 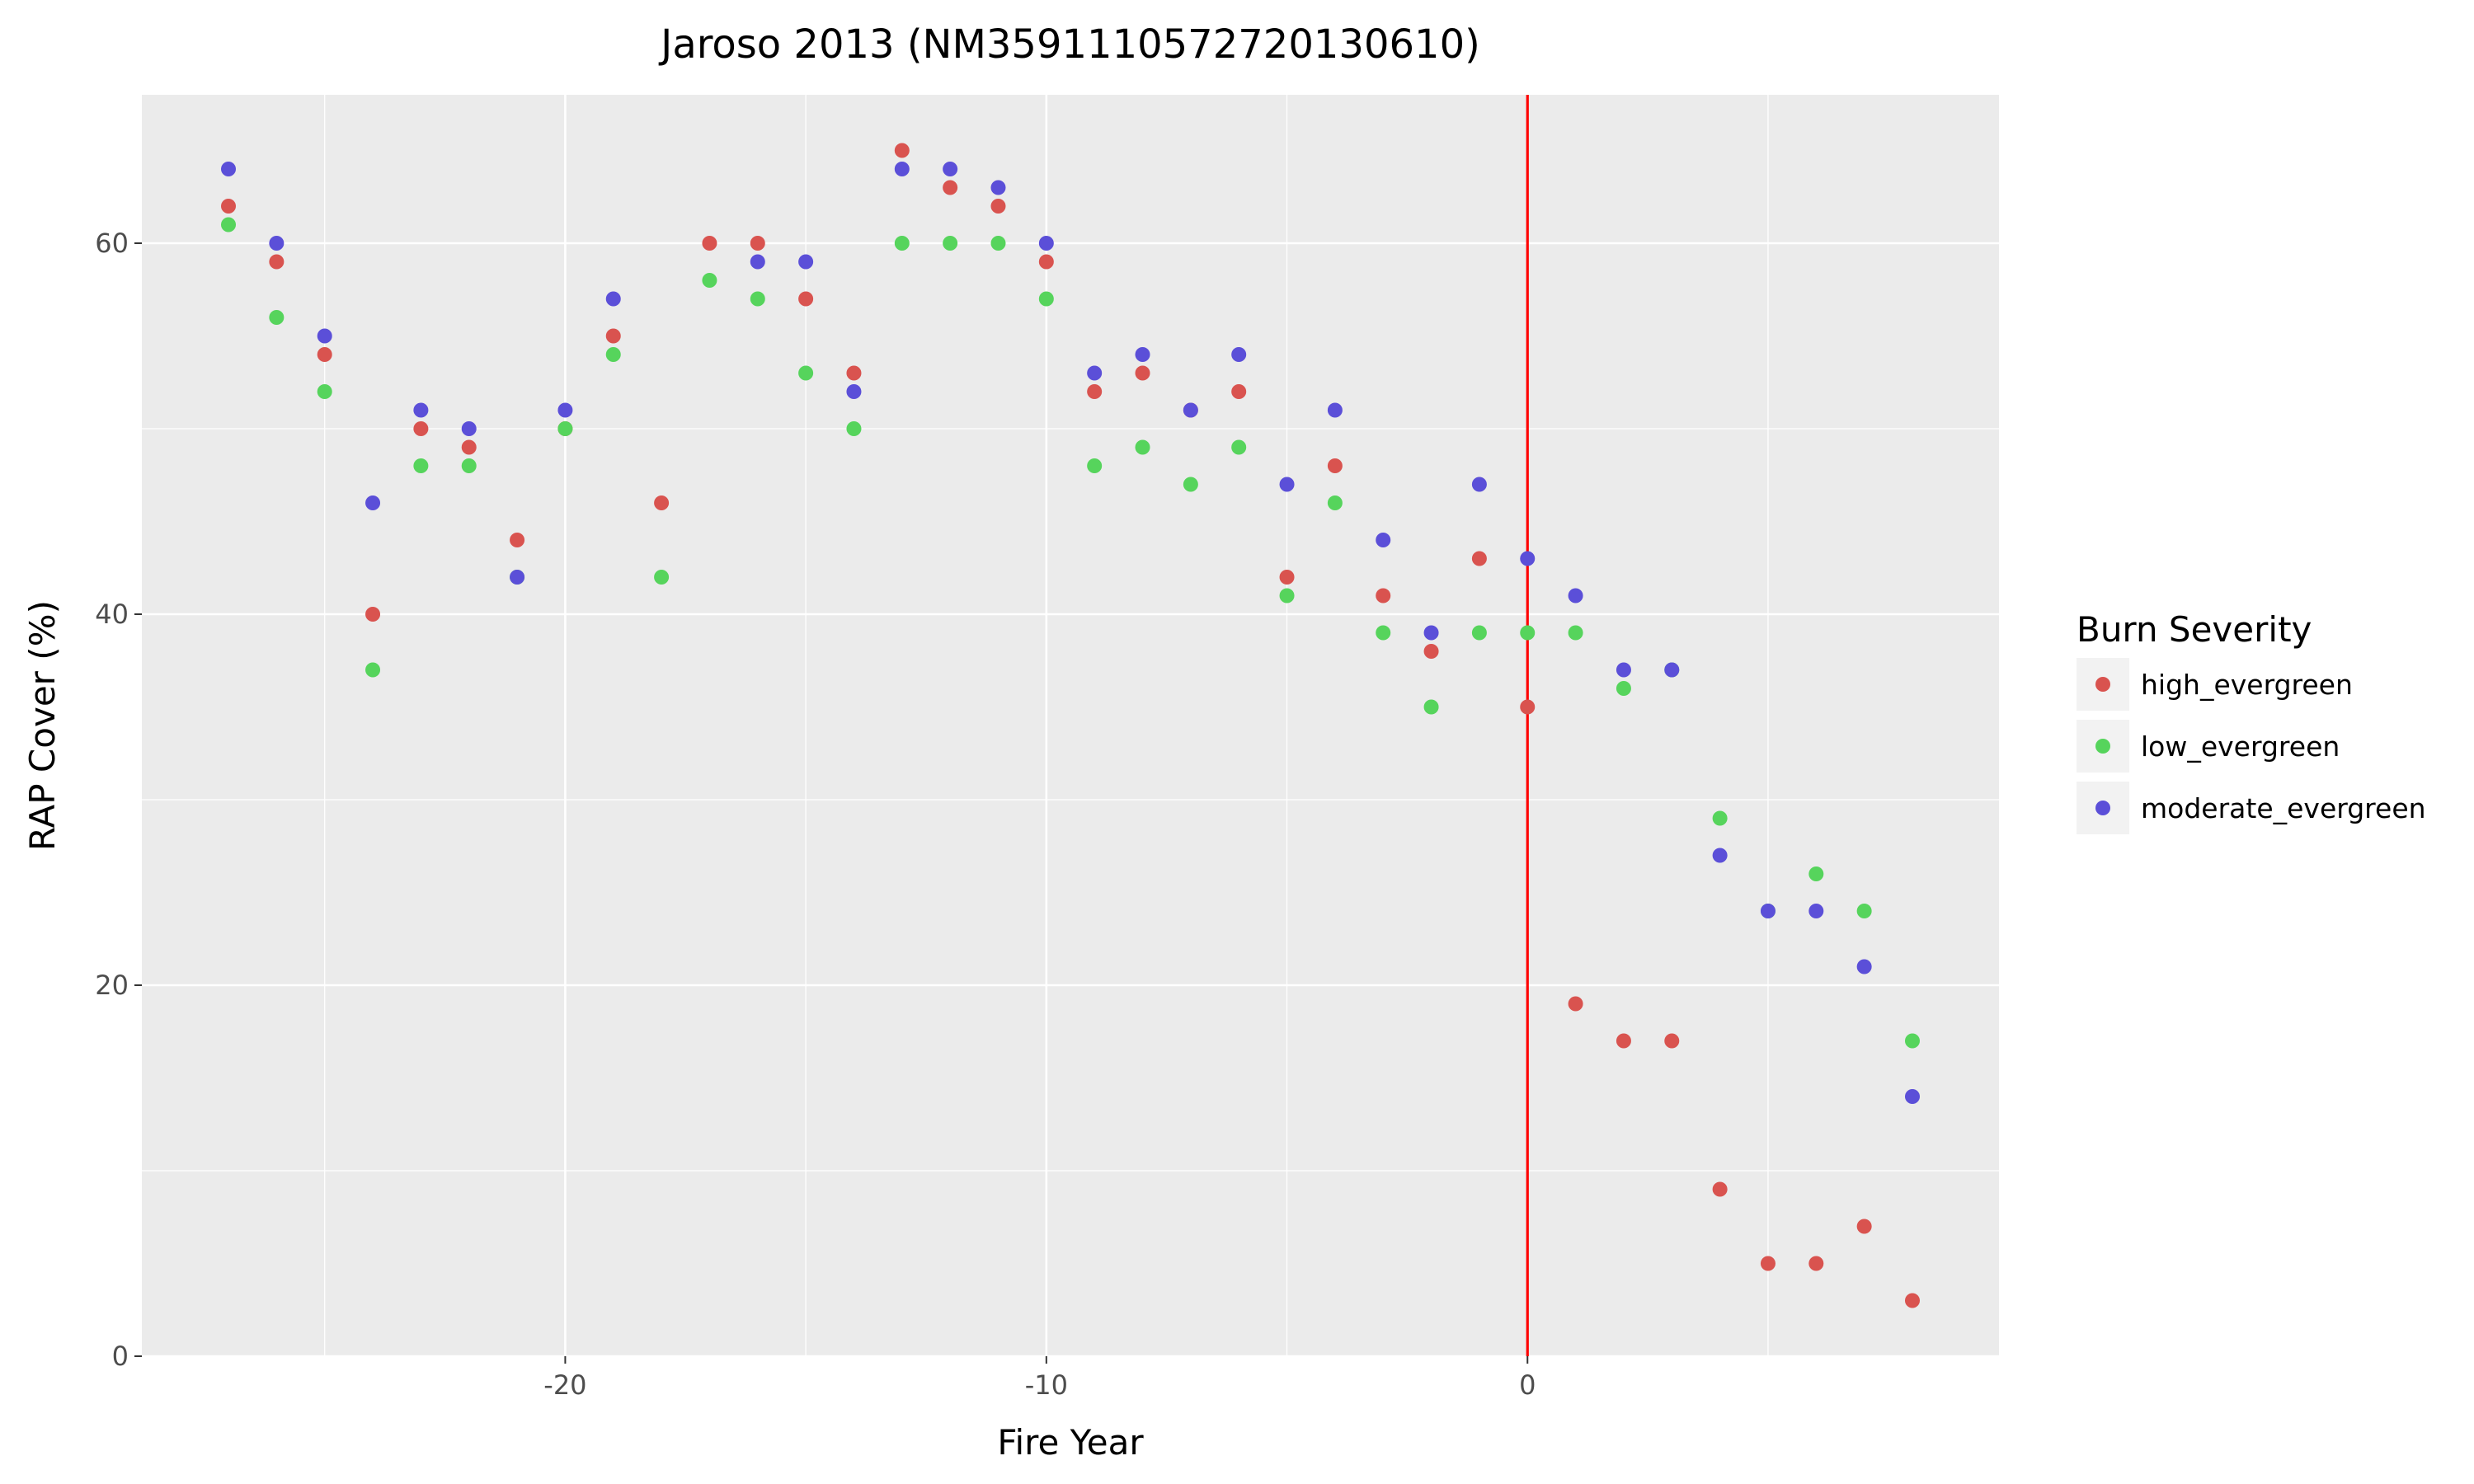 I want to click on legend-label: moderate_evergreen, so click(x=2283, y=808).